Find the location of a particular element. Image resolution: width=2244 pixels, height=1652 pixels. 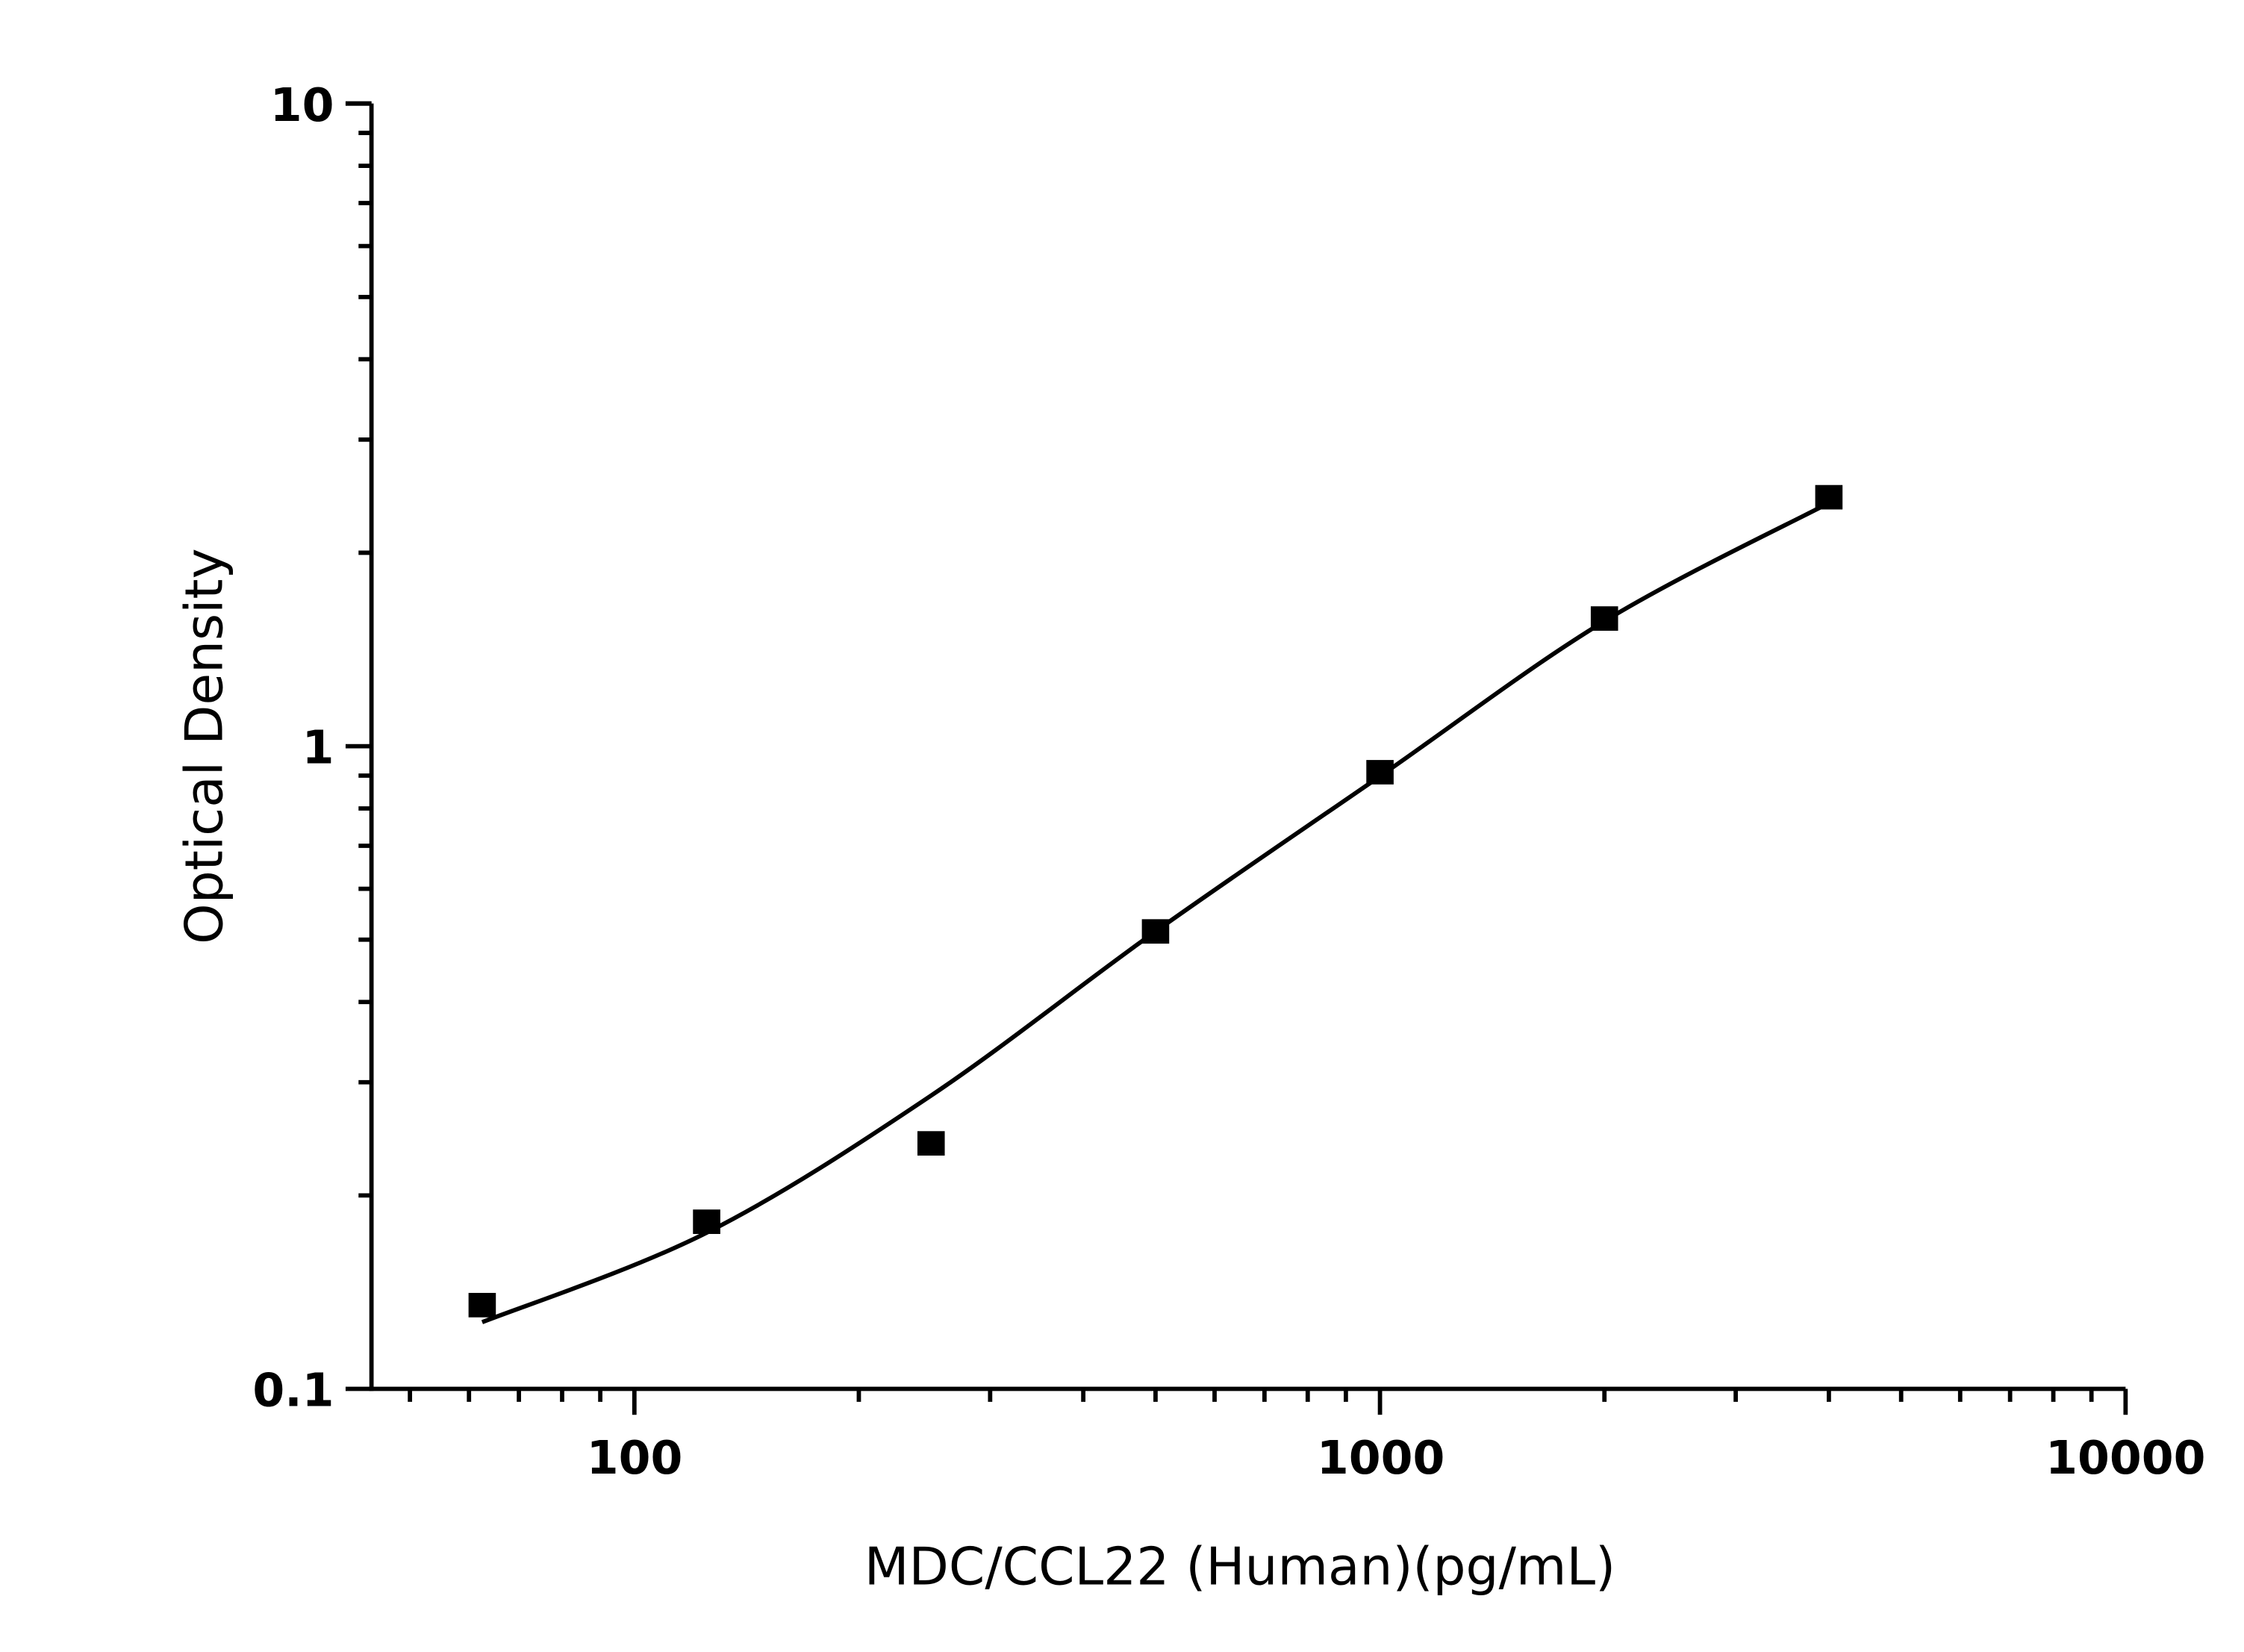

x-tick-label: 100 is located at coordinates (635, 1458).